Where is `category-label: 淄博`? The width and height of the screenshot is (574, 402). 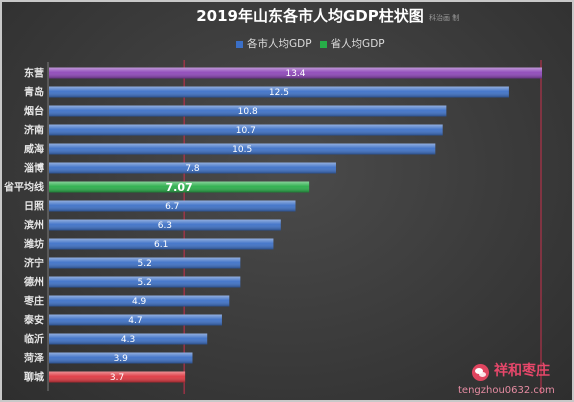 category-label: 淄博 is located at coordinates (34, 168).